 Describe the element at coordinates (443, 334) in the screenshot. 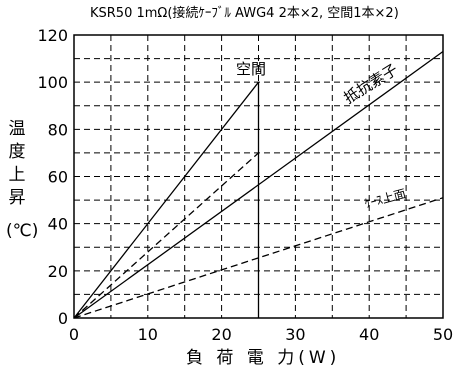

I see `x-tick-label: 50` at that location.